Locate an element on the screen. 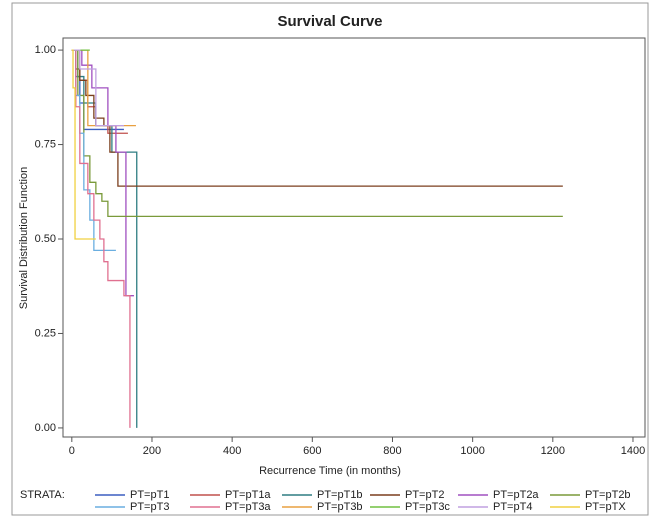 This screenshot has width=659, height=523. y-axis-label: Survival Distribution Function is located at coordinates (24, 238).